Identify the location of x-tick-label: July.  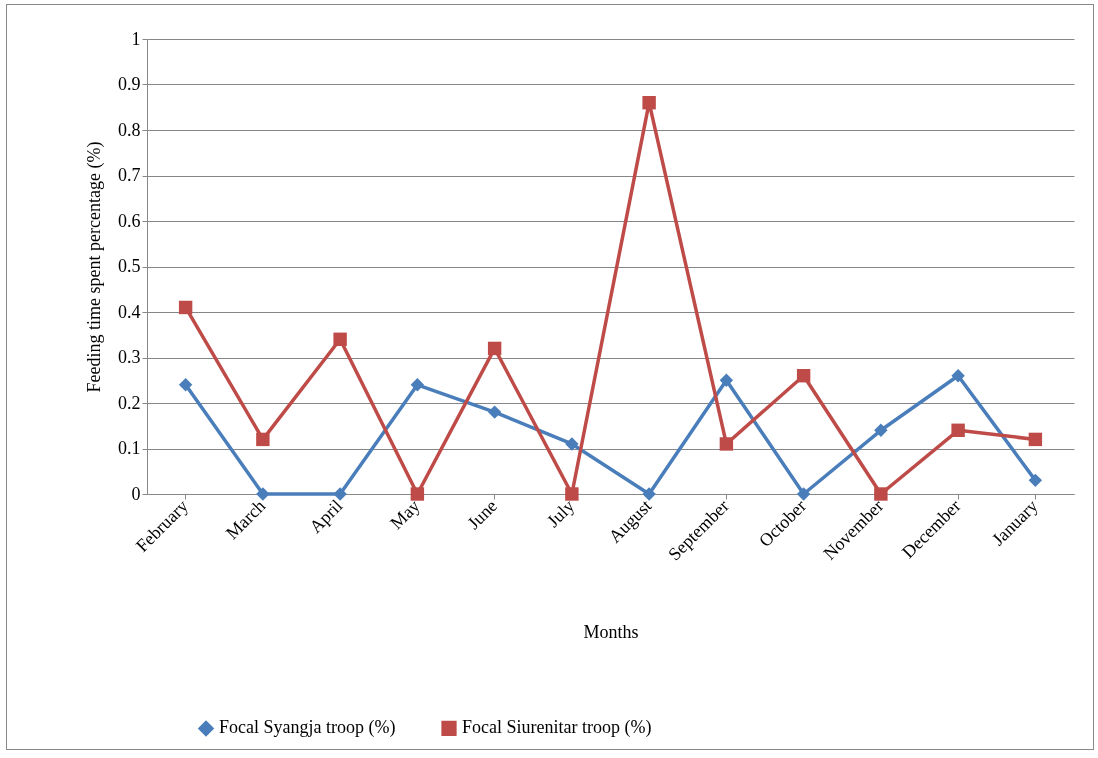
(560, 513).